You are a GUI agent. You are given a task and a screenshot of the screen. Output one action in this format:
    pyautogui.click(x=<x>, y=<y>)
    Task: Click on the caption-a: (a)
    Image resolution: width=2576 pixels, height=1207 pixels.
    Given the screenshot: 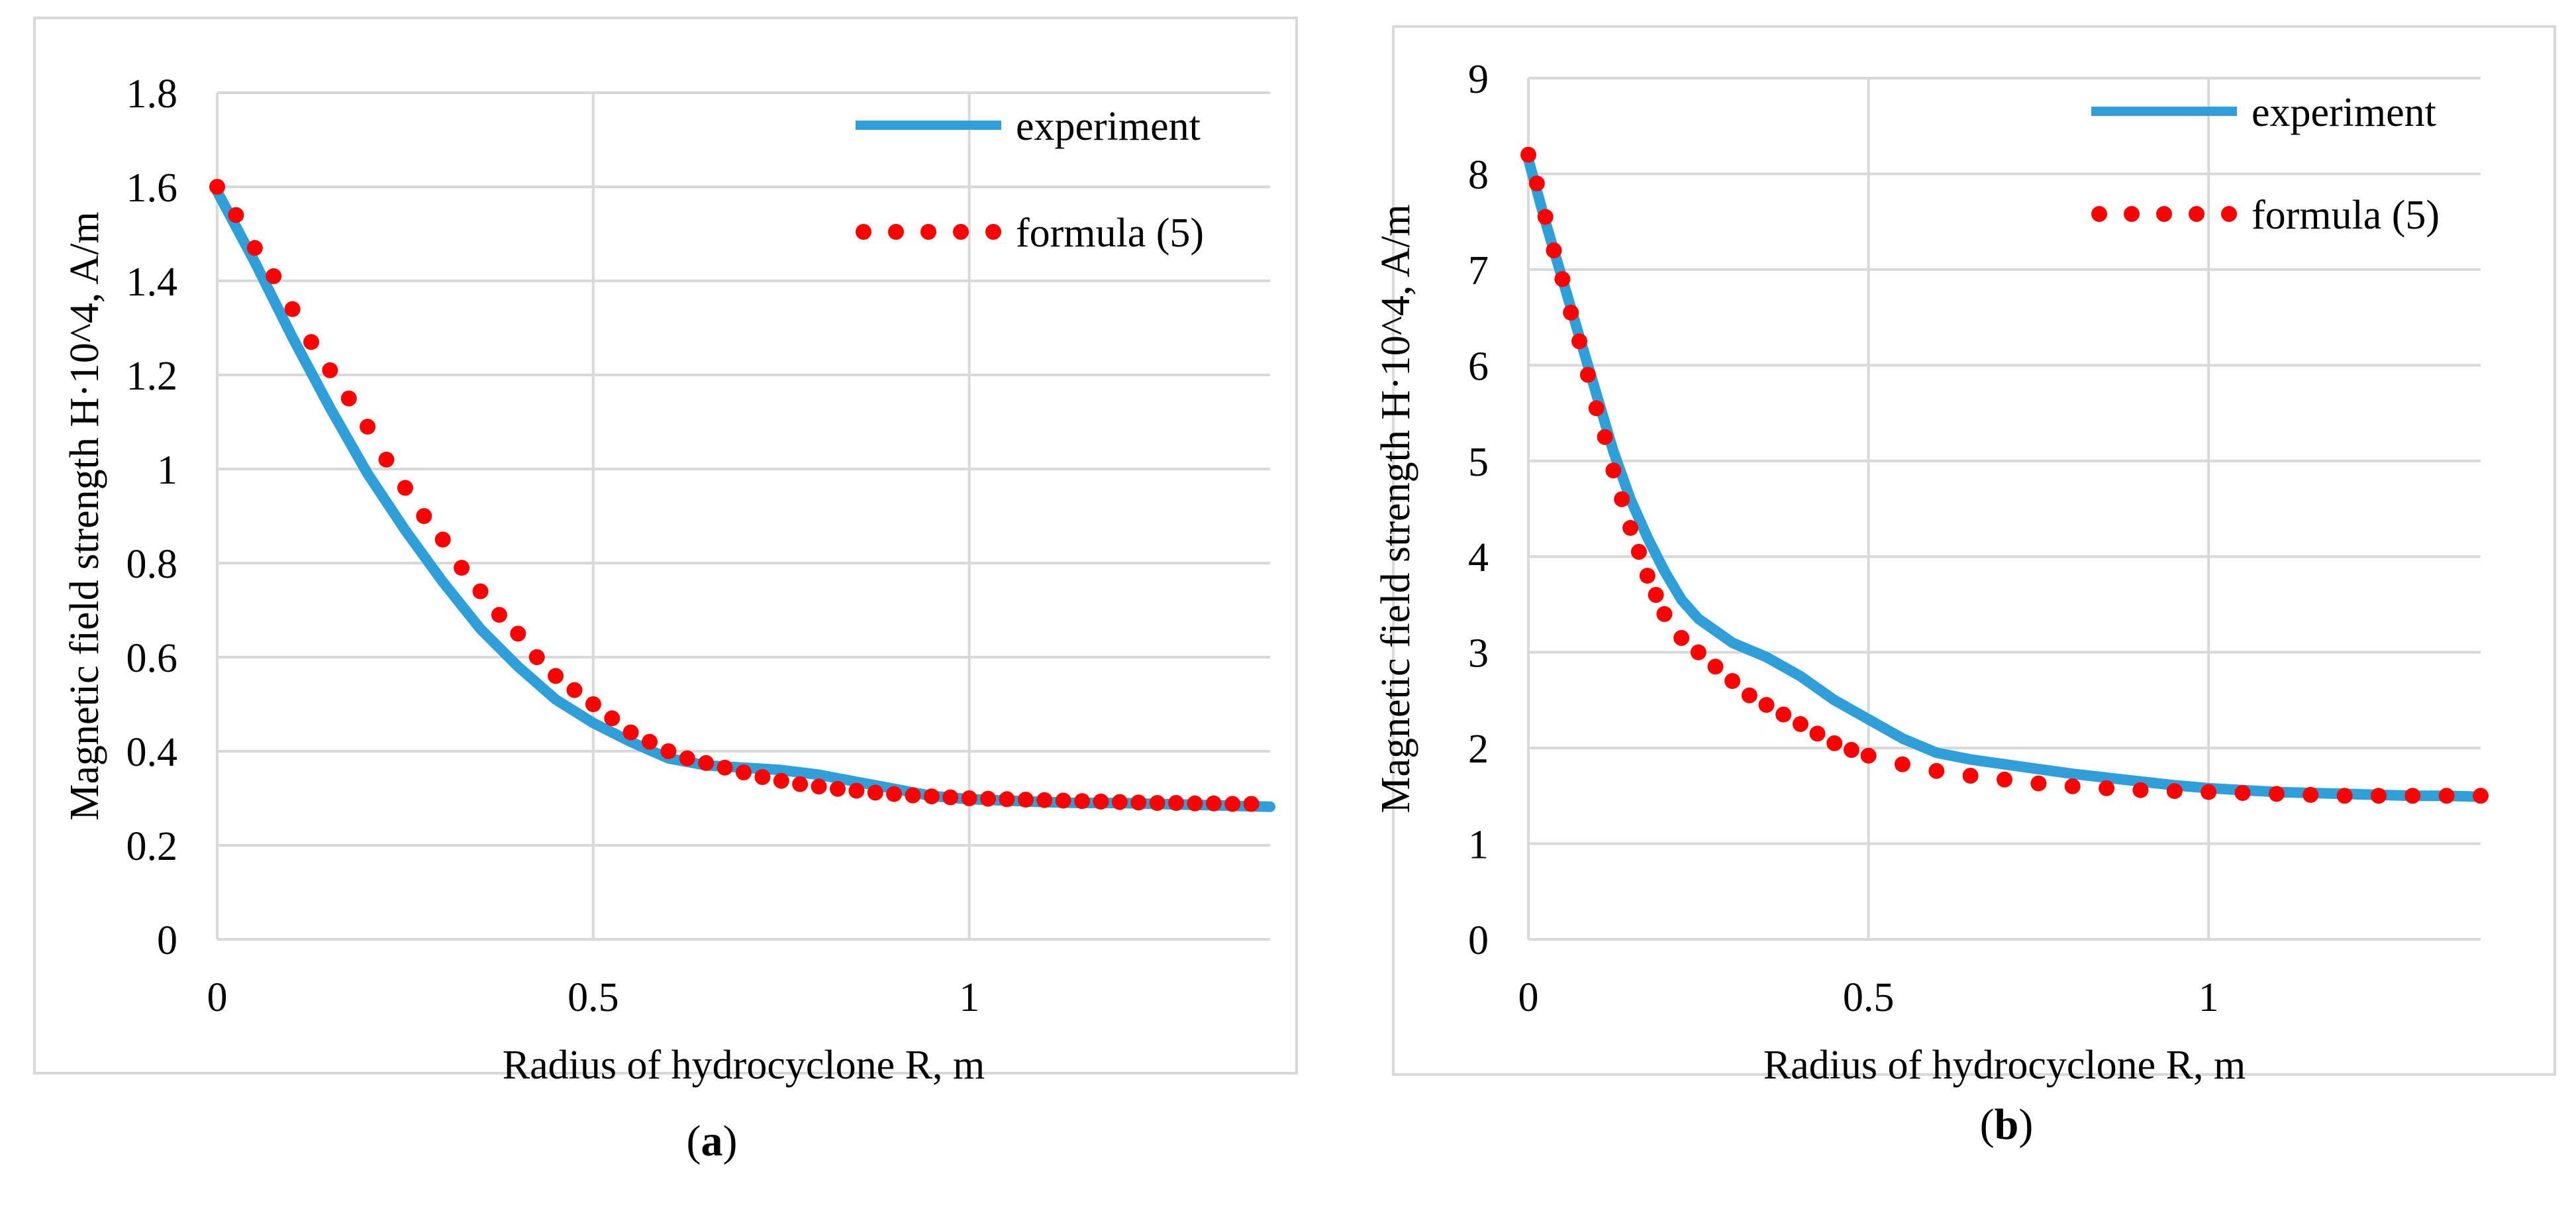 What is the action you would take?
    pyautogui.click(x=712, y=1141)
    